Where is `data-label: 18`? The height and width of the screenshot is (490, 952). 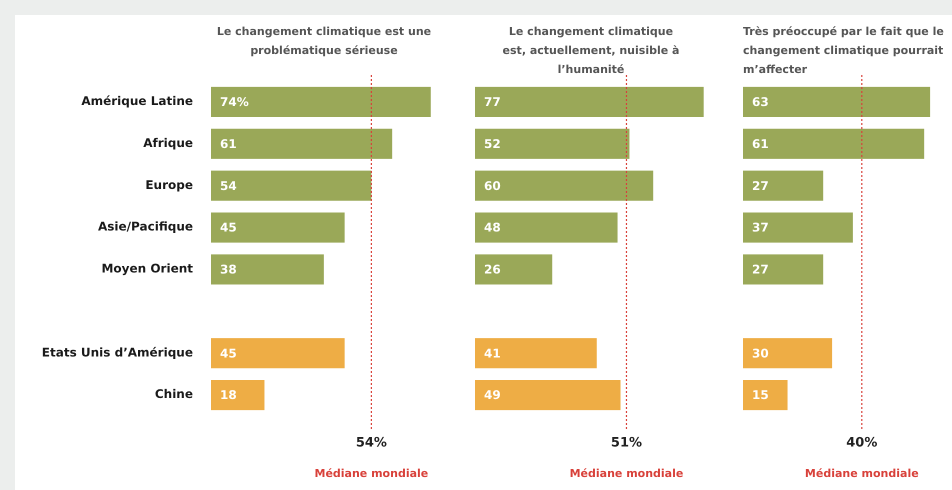
data-label: 18 is located at coordinates (228, 395).